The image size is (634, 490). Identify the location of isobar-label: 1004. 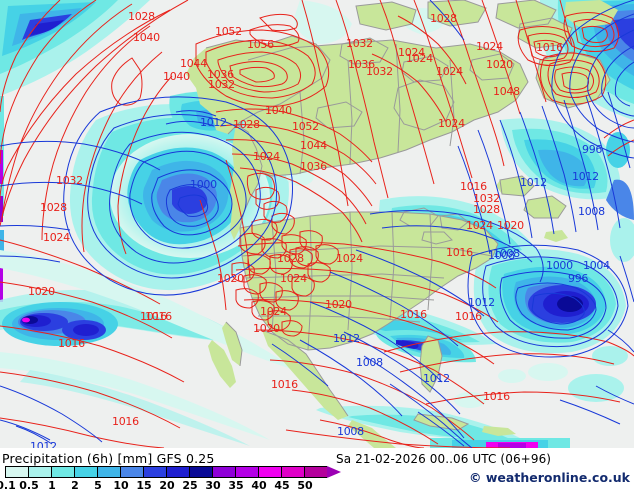
(596, 265).